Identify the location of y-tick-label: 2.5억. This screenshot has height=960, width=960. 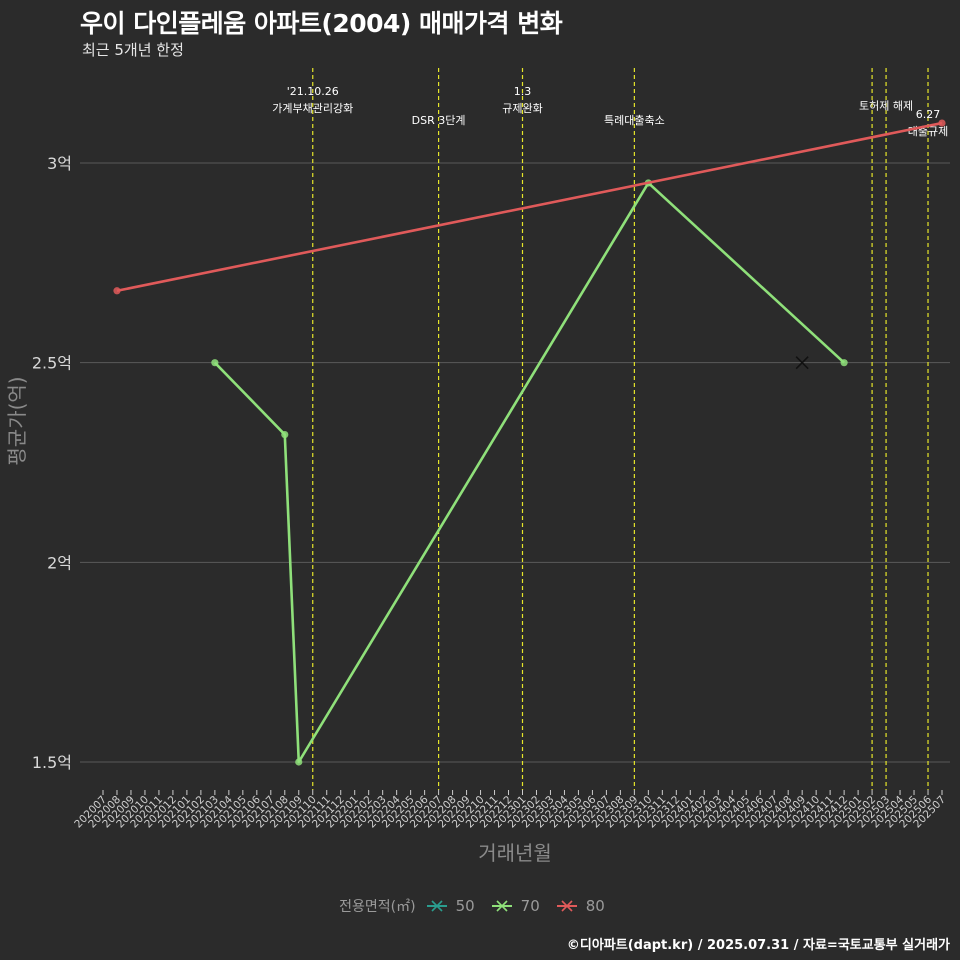
(52, 363).